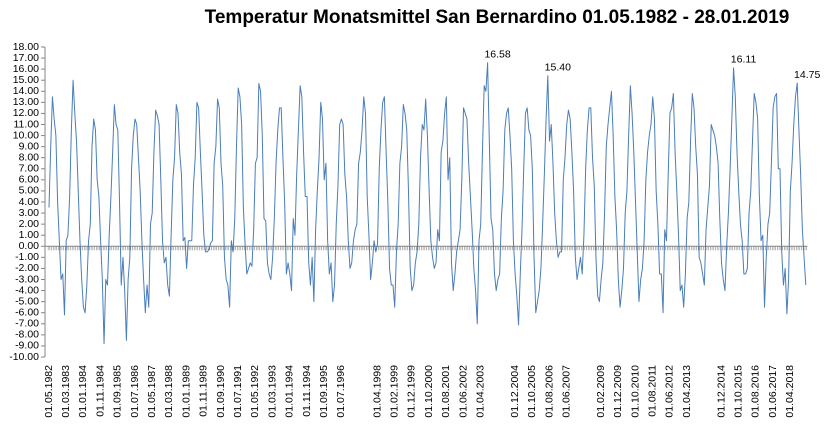 The height and width of the screenshot is (434, 828). What do you see at coordinates (412, 391) in the screenshot?
I see `x-tick-label: 01.12.1999` at bounding box center [412, 391].